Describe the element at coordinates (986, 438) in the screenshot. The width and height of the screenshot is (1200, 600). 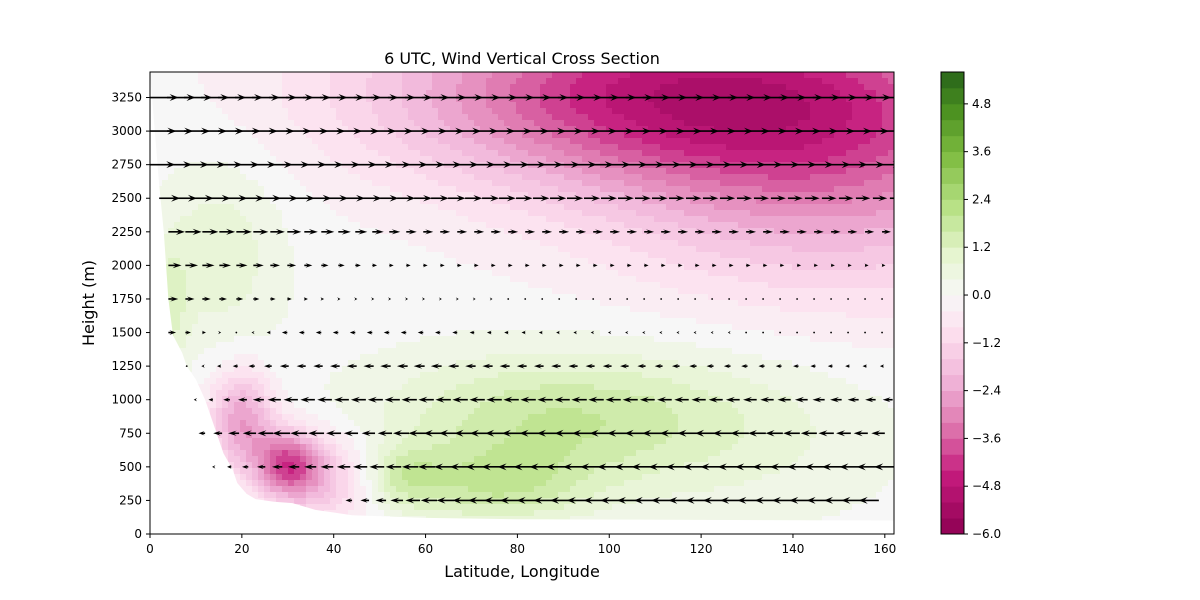
I see `colorbar-tick-label: −3.6` at that location.